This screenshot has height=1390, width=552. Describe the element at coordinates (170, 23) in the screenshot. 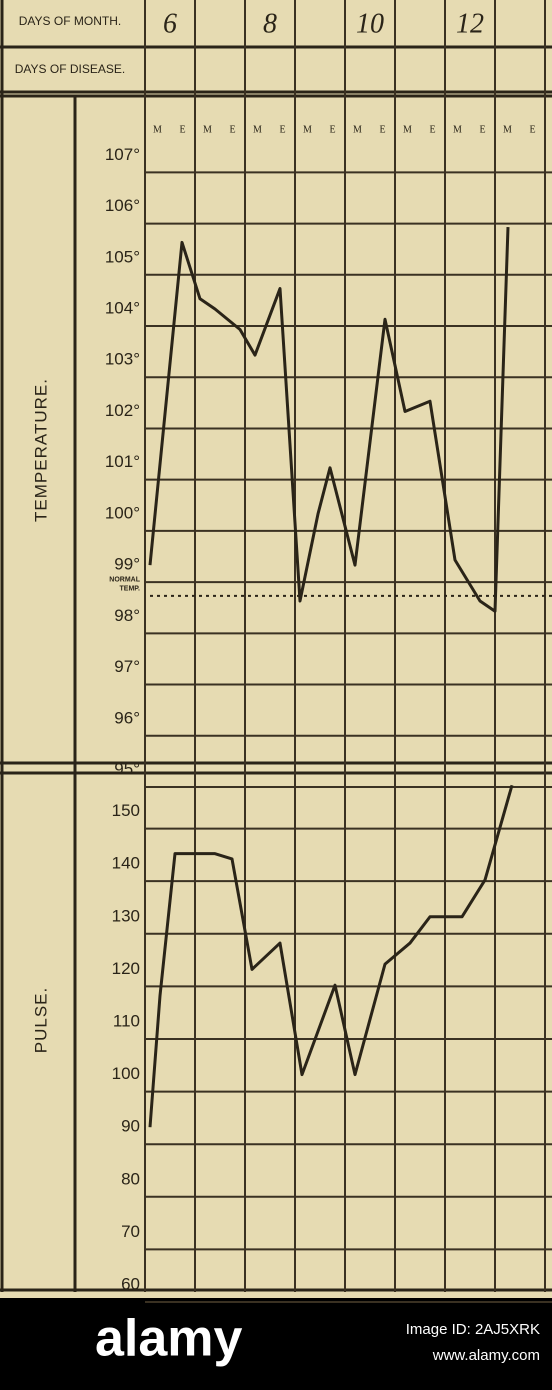

I see `day-of-month: 6` at that location.